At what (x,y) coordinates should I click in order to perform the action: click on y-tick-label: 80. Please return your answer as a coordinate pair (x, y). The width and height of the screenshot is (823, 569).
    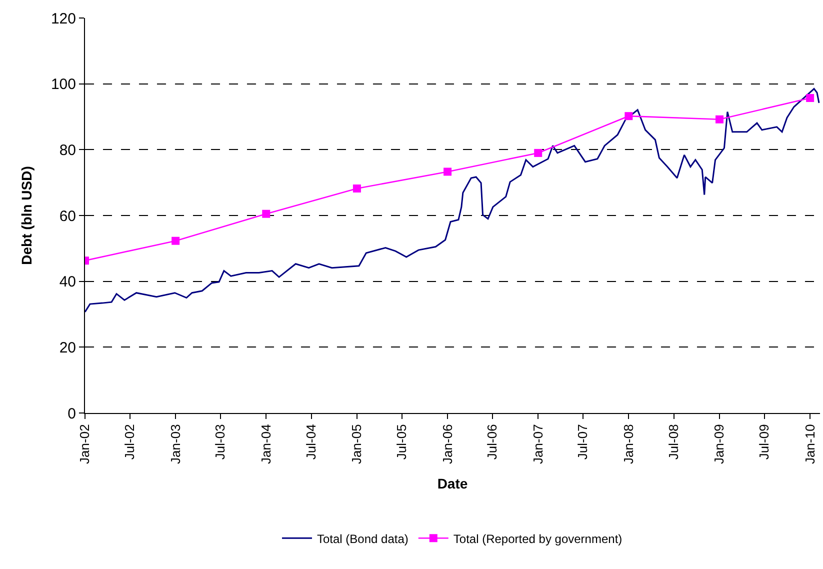
    Looking at the image, I should click on (67, 150).